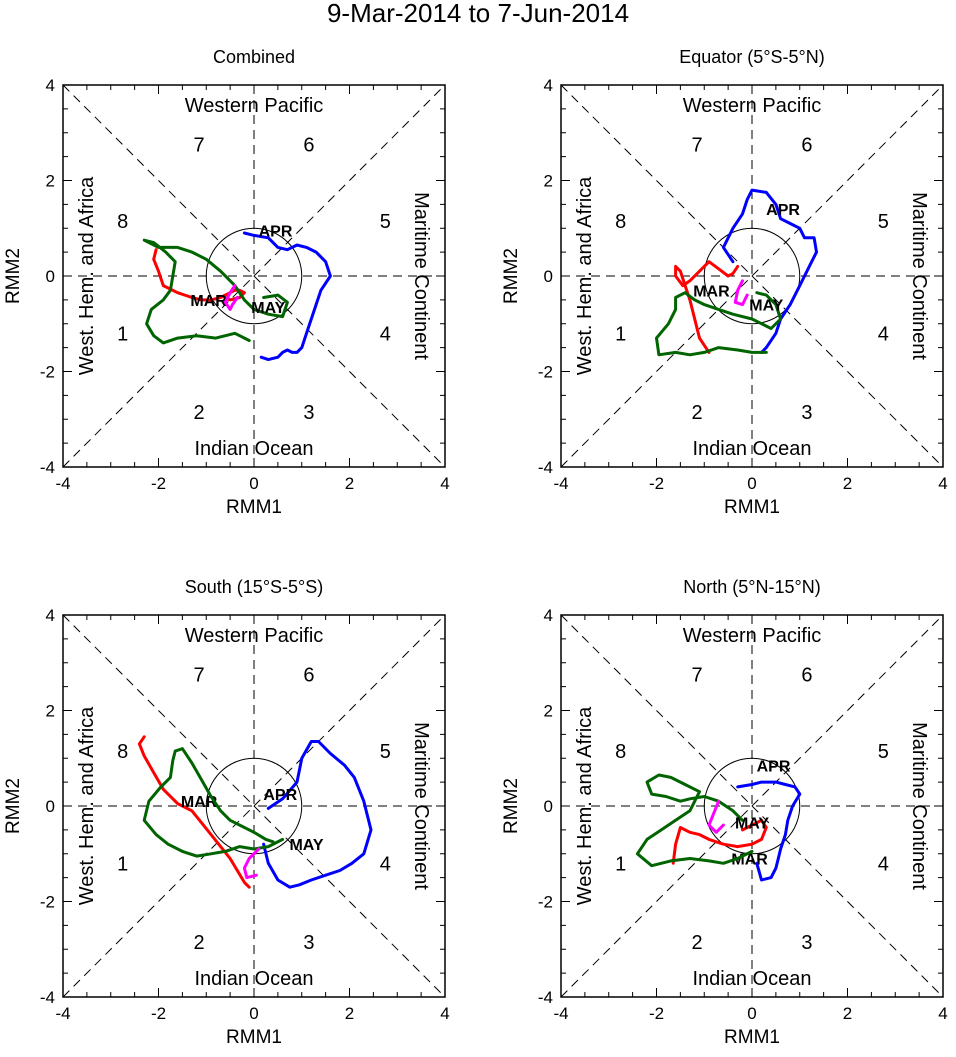  What do you see at coordinates (254, 587) in the screenshot?
I see `panel-title: South (15°S-5°S)` at bounding box center [254, 587].